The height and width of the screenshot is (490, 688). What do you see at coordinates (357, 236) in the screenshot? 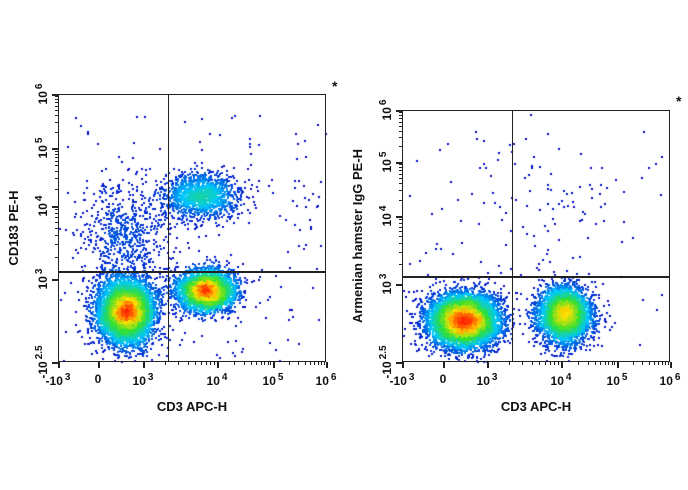
I see `y-axis-label: Armenian hamster IgG PE-H` at bounding box center [357, 236].